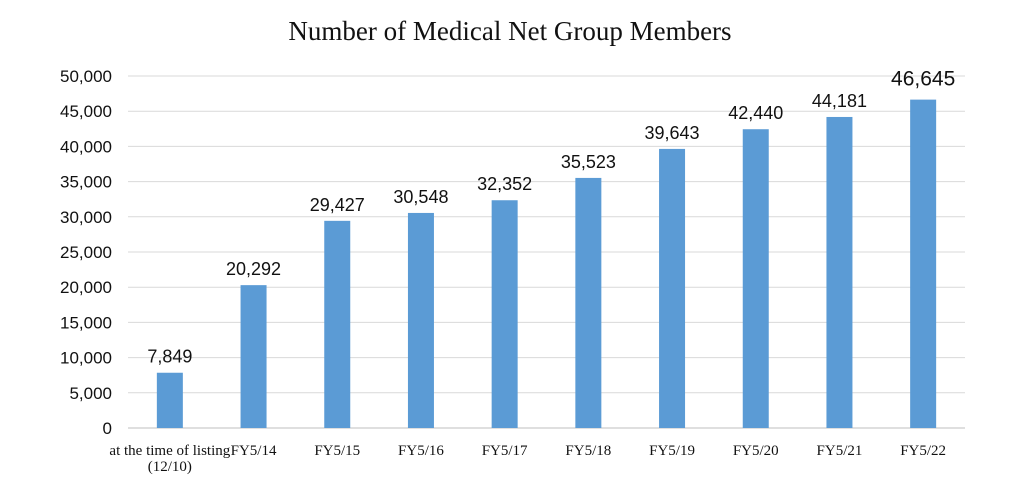 The width and height of the screenshot is (1019, 499). I want to click on y-tick-label: 45,000, so click(86, 111).